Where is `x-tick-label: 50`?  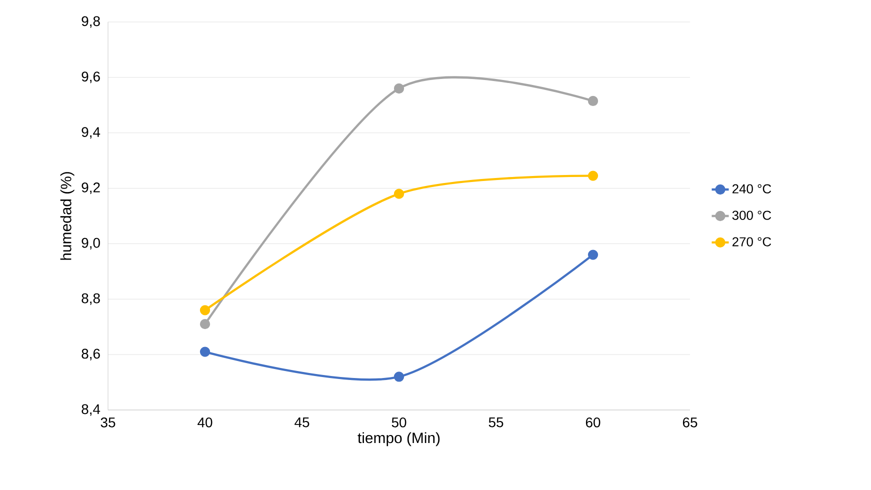
x-tick-label: 50 is located at coordinates (399, 422).